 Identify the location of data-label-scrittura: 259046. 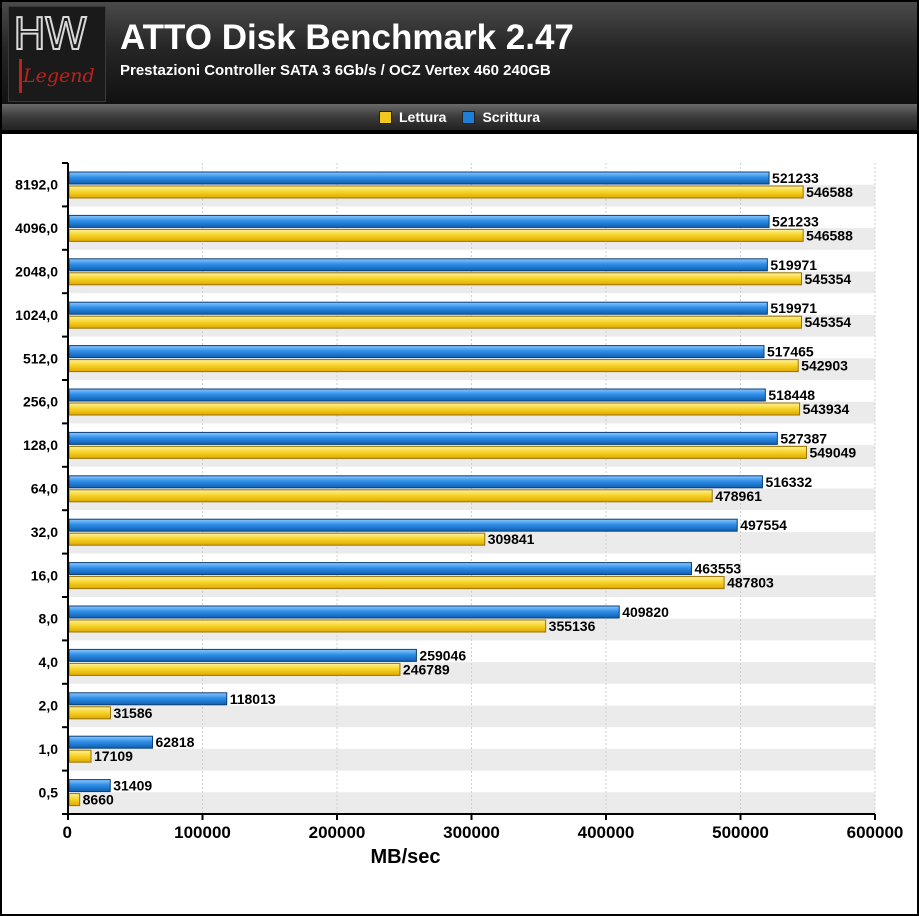
(442, 655).